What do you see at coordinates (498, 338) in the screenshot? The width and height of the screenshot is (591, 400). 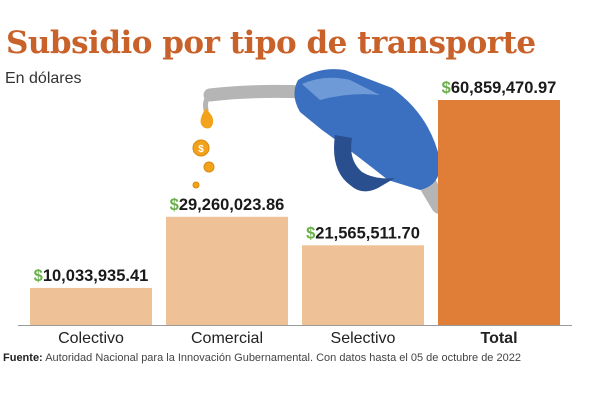 I see `category-label-total: Total` at bounding box center [498, 338].